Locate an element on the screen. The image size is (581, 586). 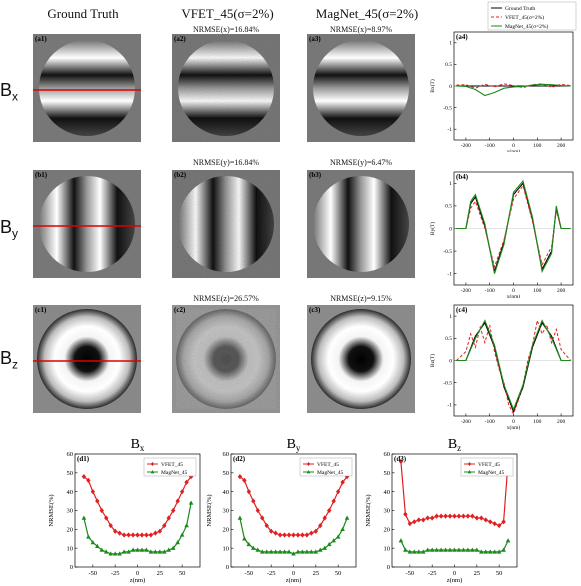
panel-tag-c1: (c1) is located at coordinates (41, 310).